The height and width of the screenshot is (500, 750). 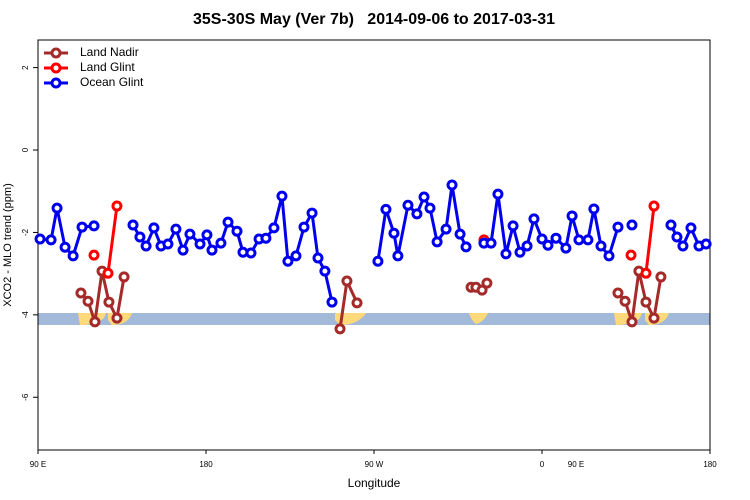 I want to click on surface-band, so click(x=374, y=319).